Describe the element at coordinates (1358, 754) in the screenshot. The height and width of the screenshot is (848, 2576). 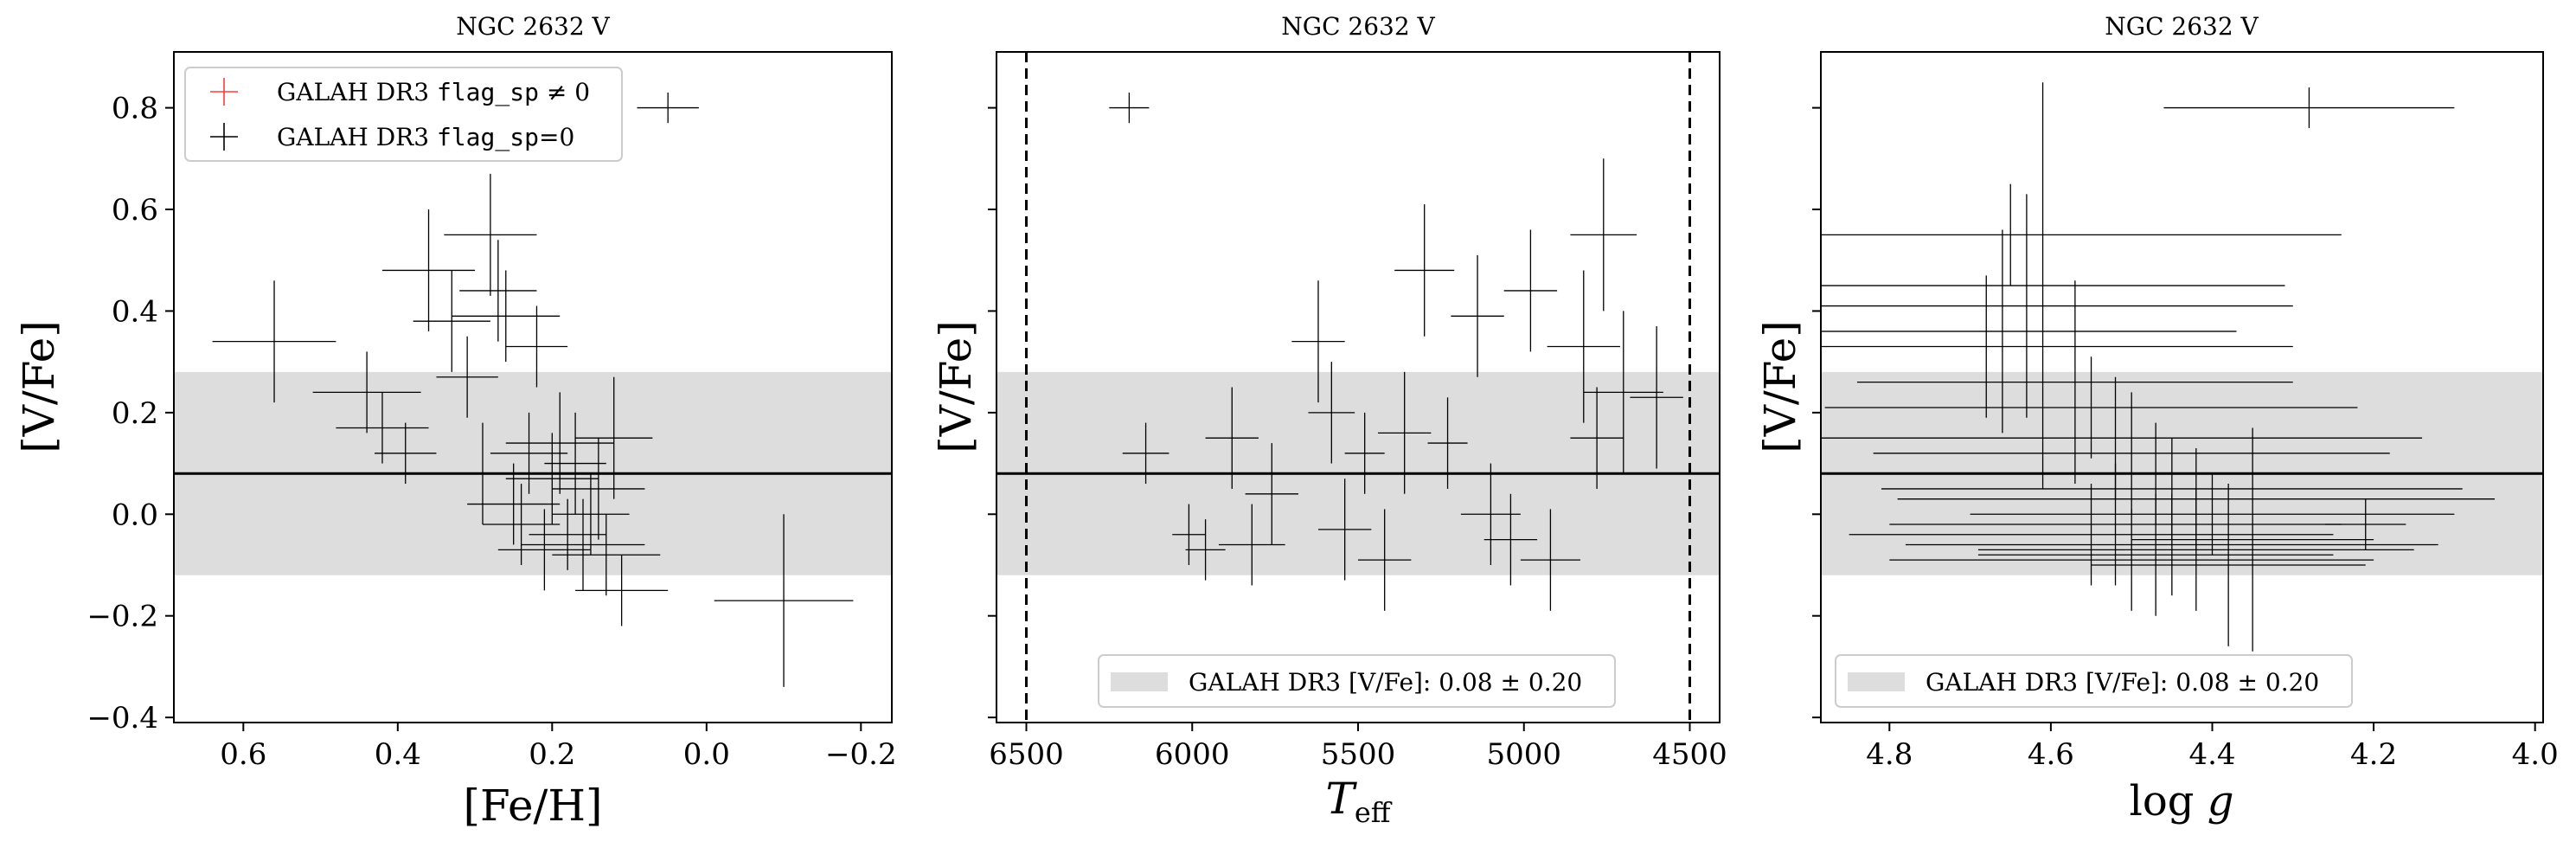
I see `x-tick-label: 5500` at that location.